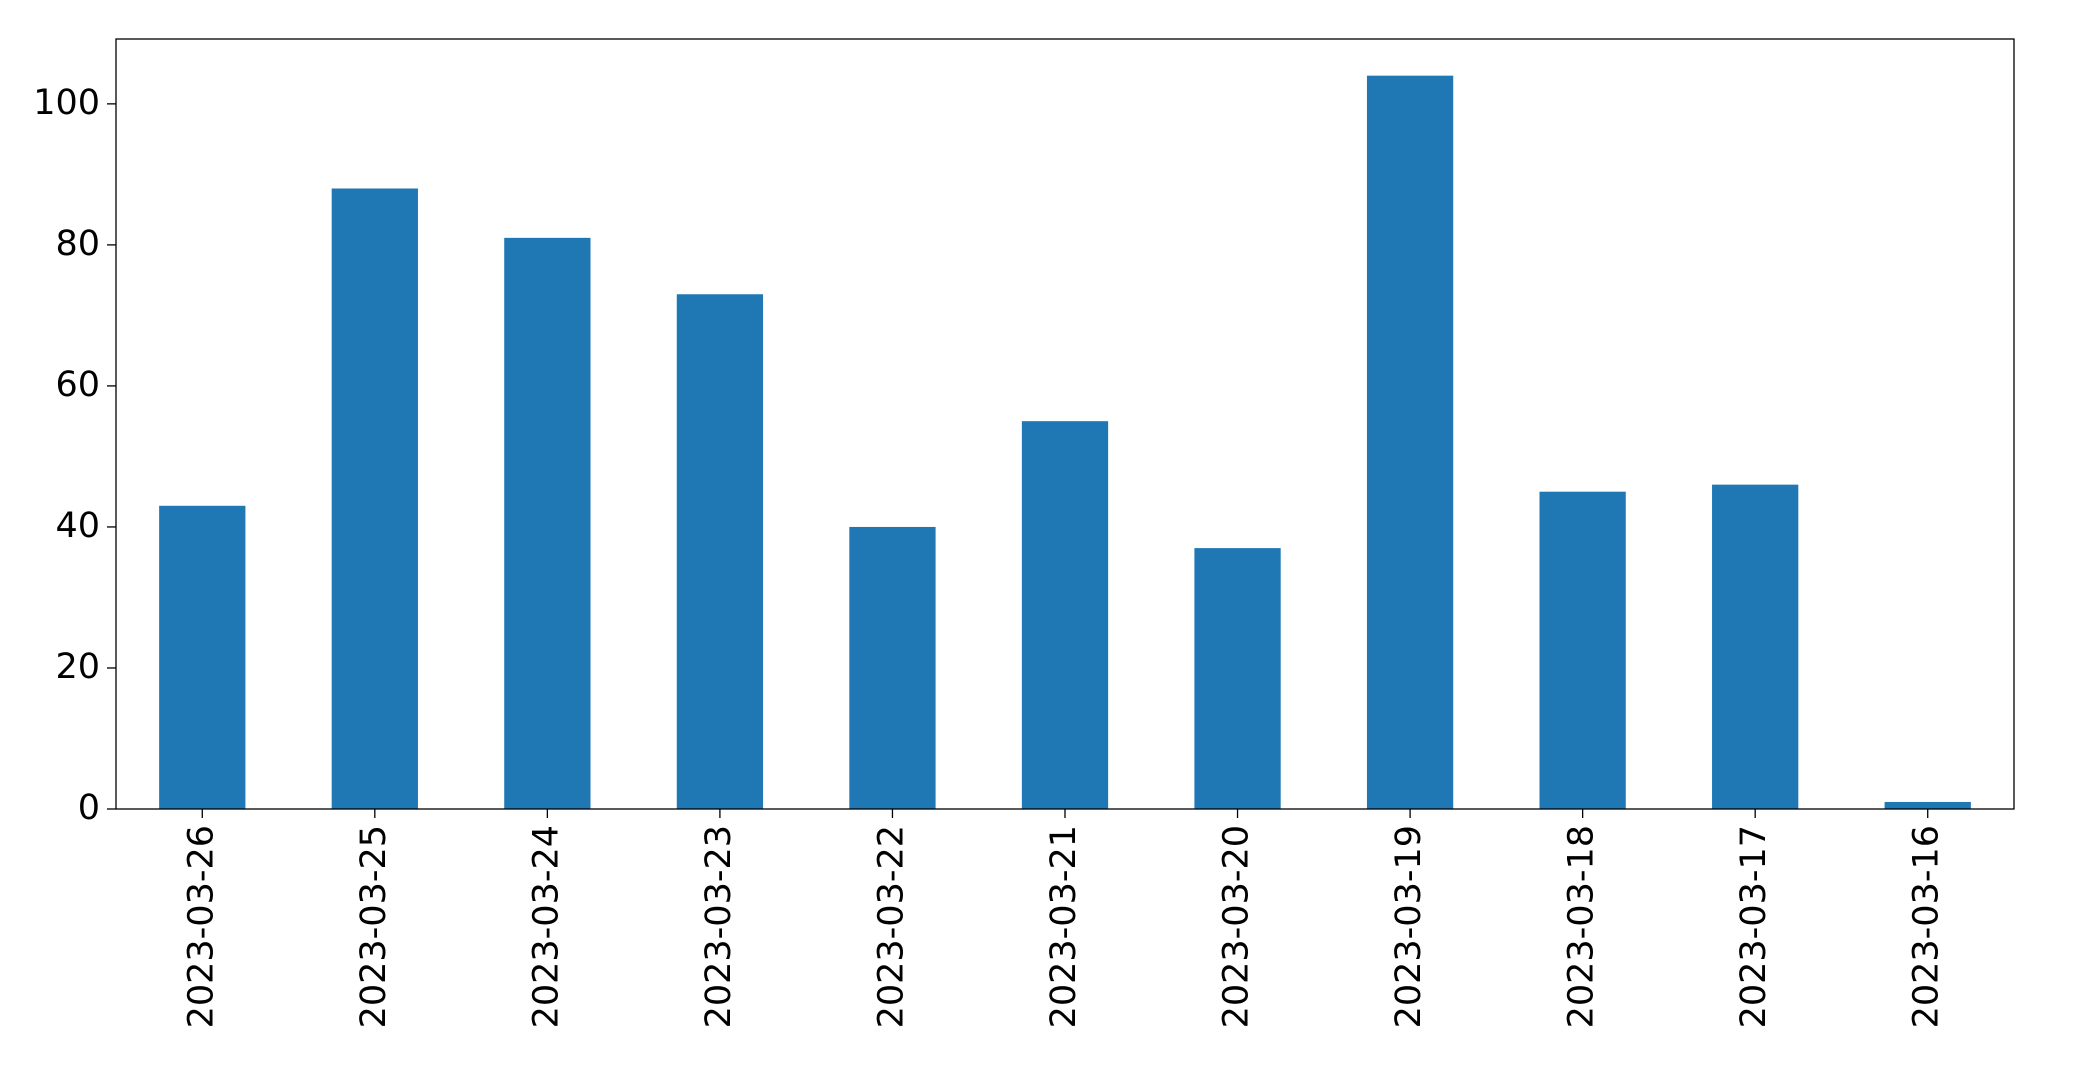  Describe the element at coordinates (719, 926) in the screenshot. I see `x-tick-label: 2023-03-23` at that location.